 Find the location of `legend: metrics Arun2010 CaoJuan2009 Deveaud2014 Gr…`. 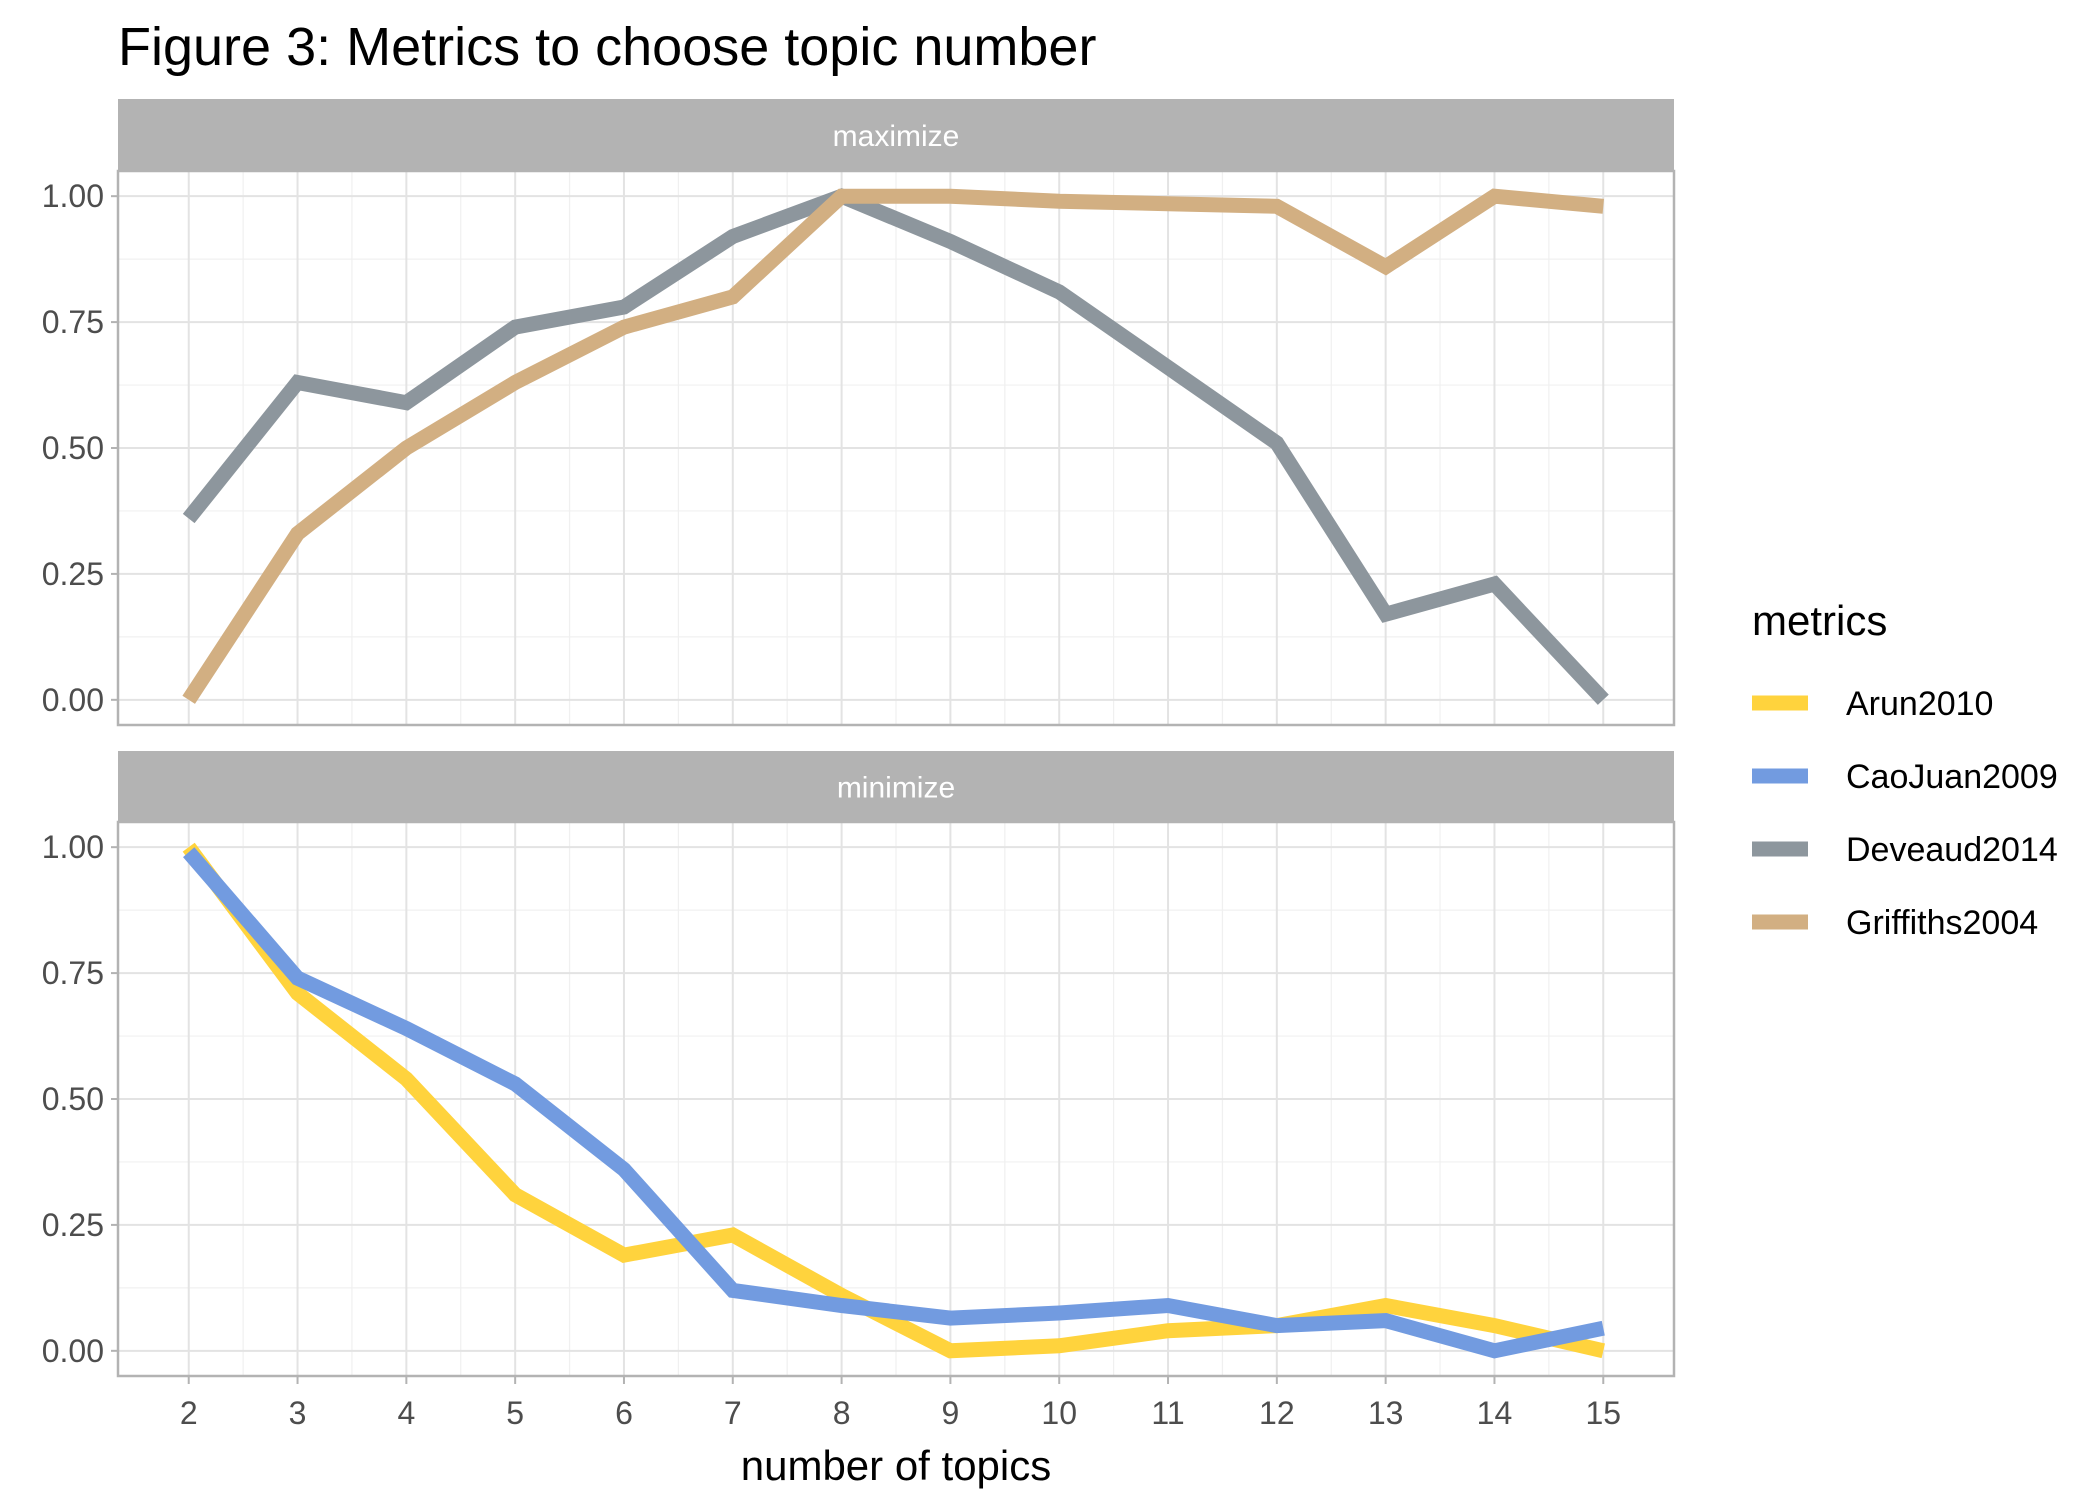

legend: metrics Arun2010 CaoJuan2009 Deveaud2014 Gr… is located at coordinates (1905, 769).